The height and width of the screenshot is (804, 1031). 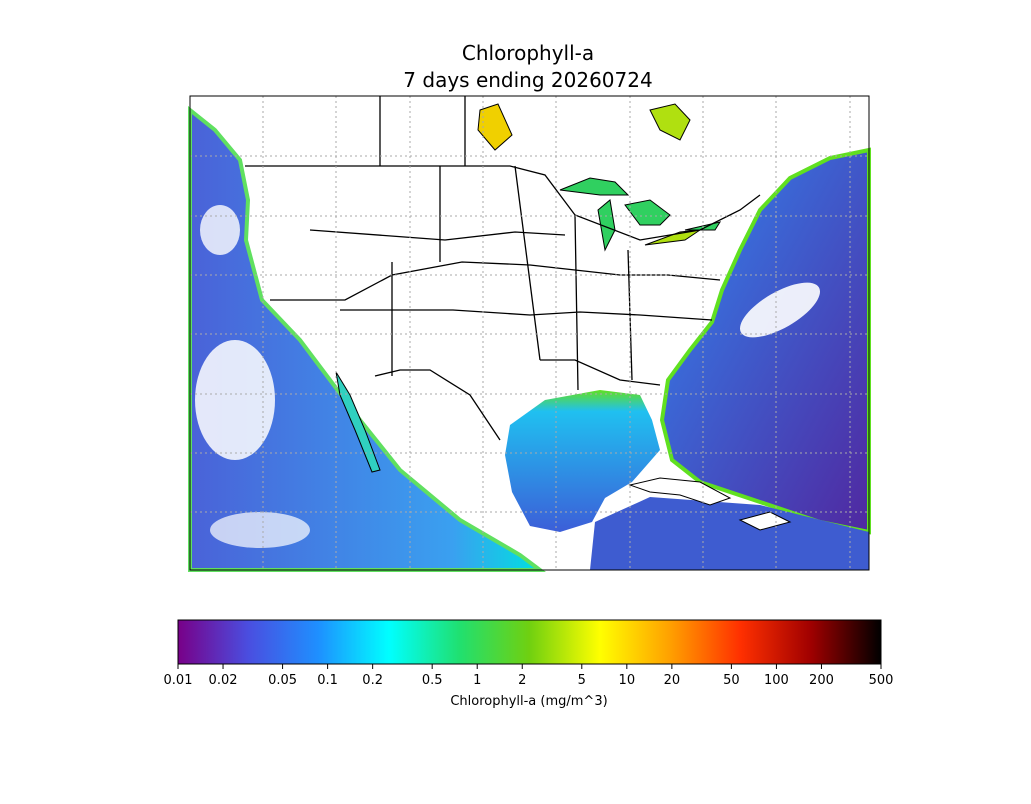 I want to click on caribbean-sea, so click(x=729, y=533).